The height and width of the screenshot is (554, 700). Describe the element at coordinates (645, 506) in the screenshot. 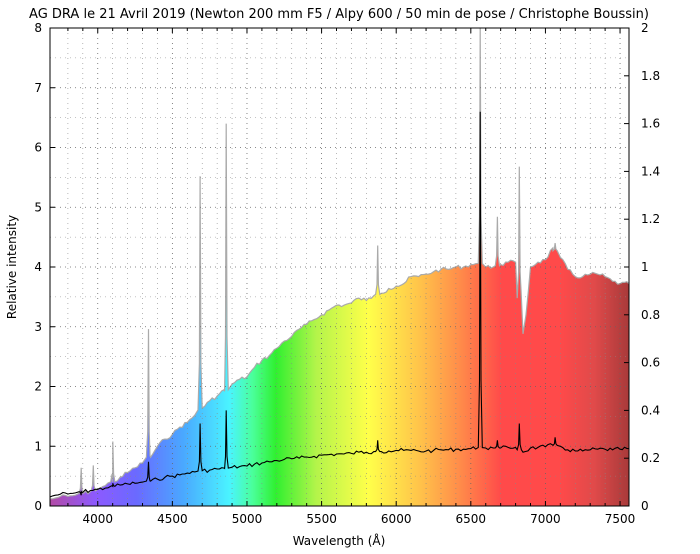

I see `y2-tick-label: 0` at that location.